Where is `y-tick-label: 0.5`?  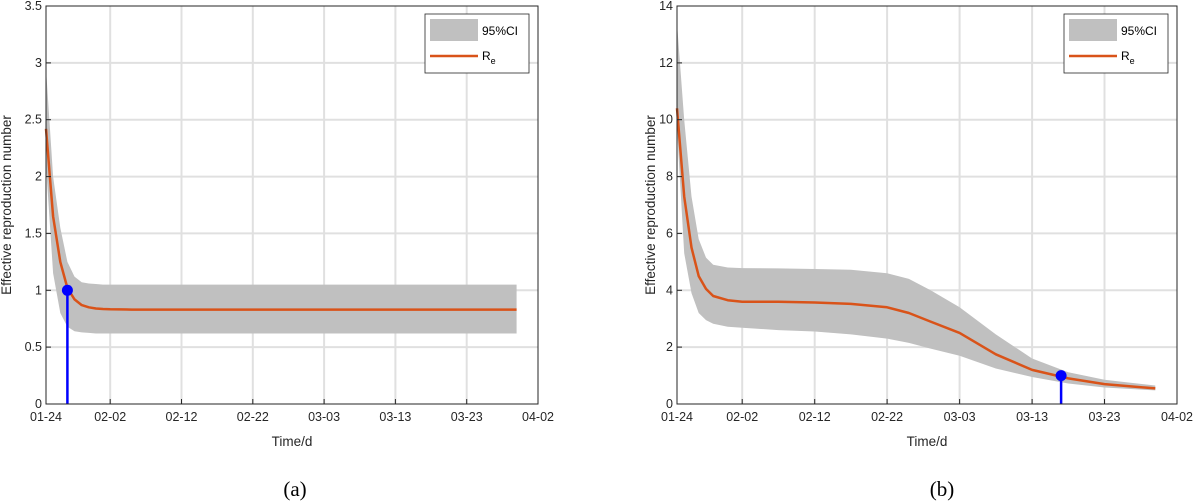
y-tick-label: 0.5 is located at coordinates (33, 347).